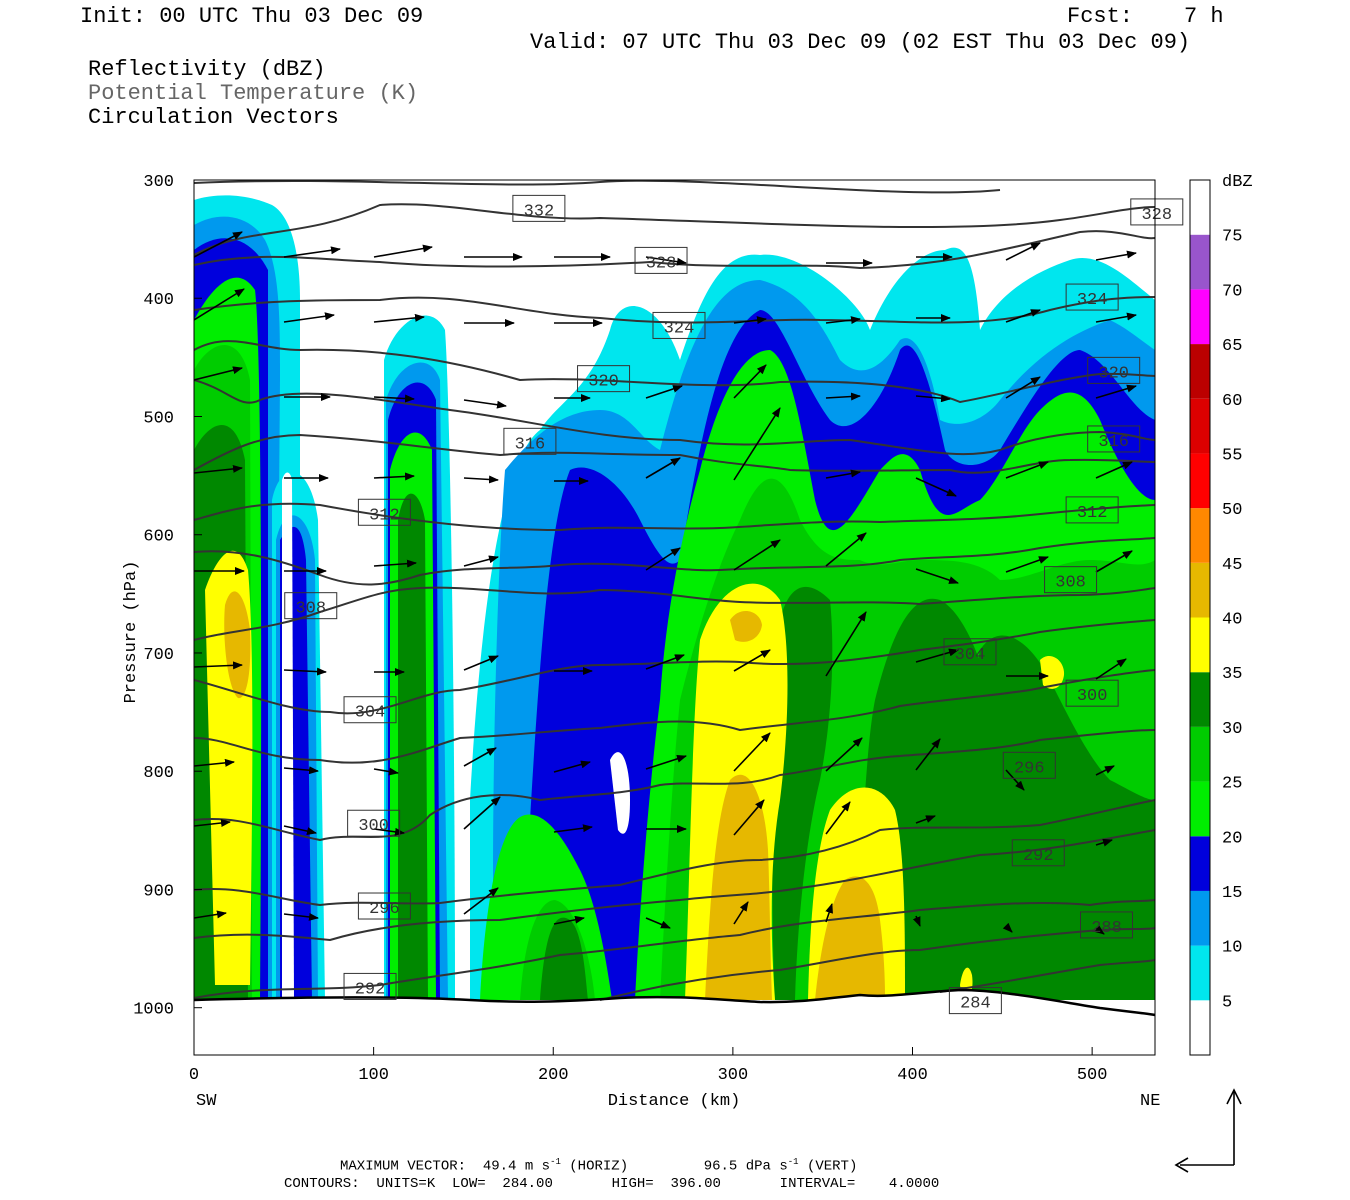 The height and width of the screenshot is (1200, 1350). What do you see at coordinates (158, 182) in the screenshot?
I see `y-tick-label: 300` at bounding box center [158, 182].